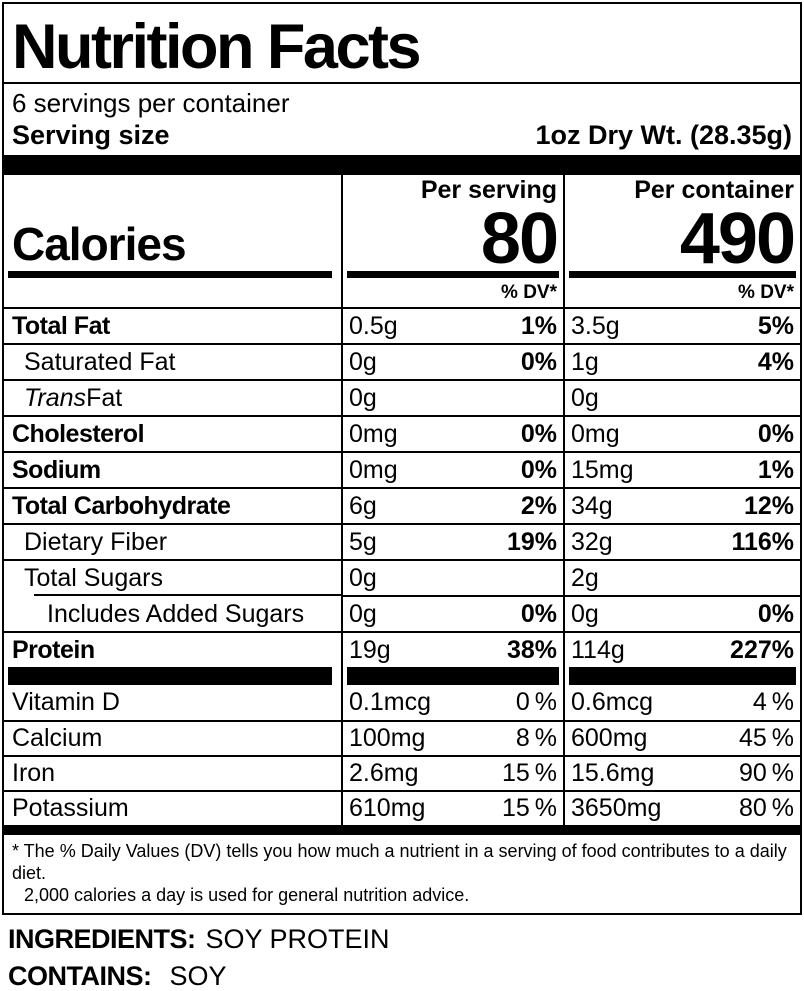  What do you see at coordinates (172, 190) in the screenshot?
I see `column-header-spacer` at bounding box center [172, 190].